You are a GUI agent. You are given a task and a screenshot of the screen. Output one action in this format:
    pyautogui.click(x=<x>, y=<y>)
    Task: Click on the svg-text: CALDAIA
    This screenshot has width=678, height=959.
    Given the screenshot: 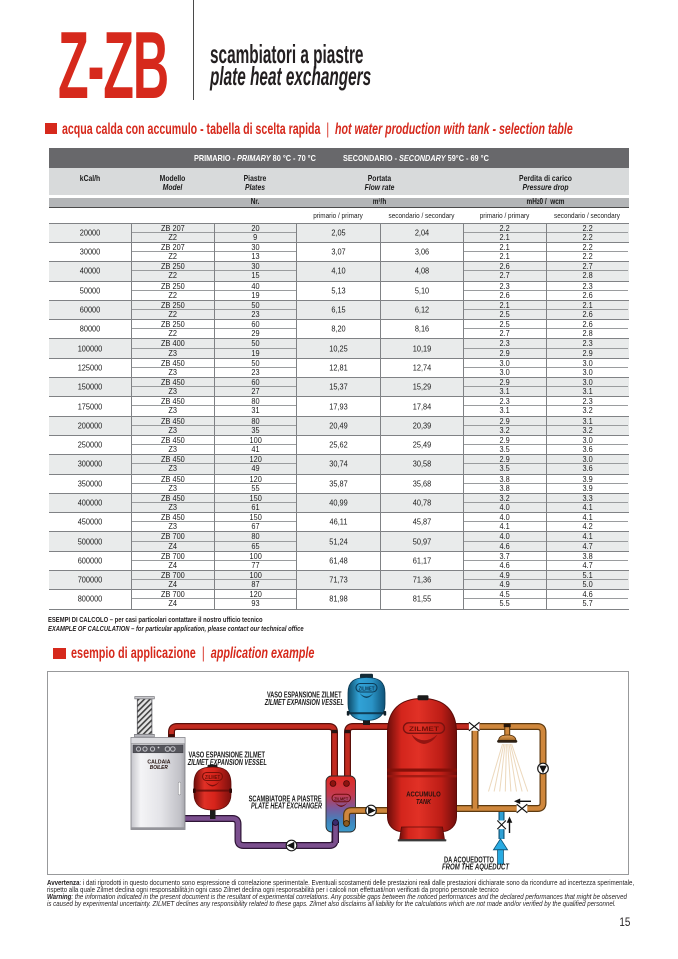 What is the action you would take?
    pyautogui.click(x=158, y=762)
    